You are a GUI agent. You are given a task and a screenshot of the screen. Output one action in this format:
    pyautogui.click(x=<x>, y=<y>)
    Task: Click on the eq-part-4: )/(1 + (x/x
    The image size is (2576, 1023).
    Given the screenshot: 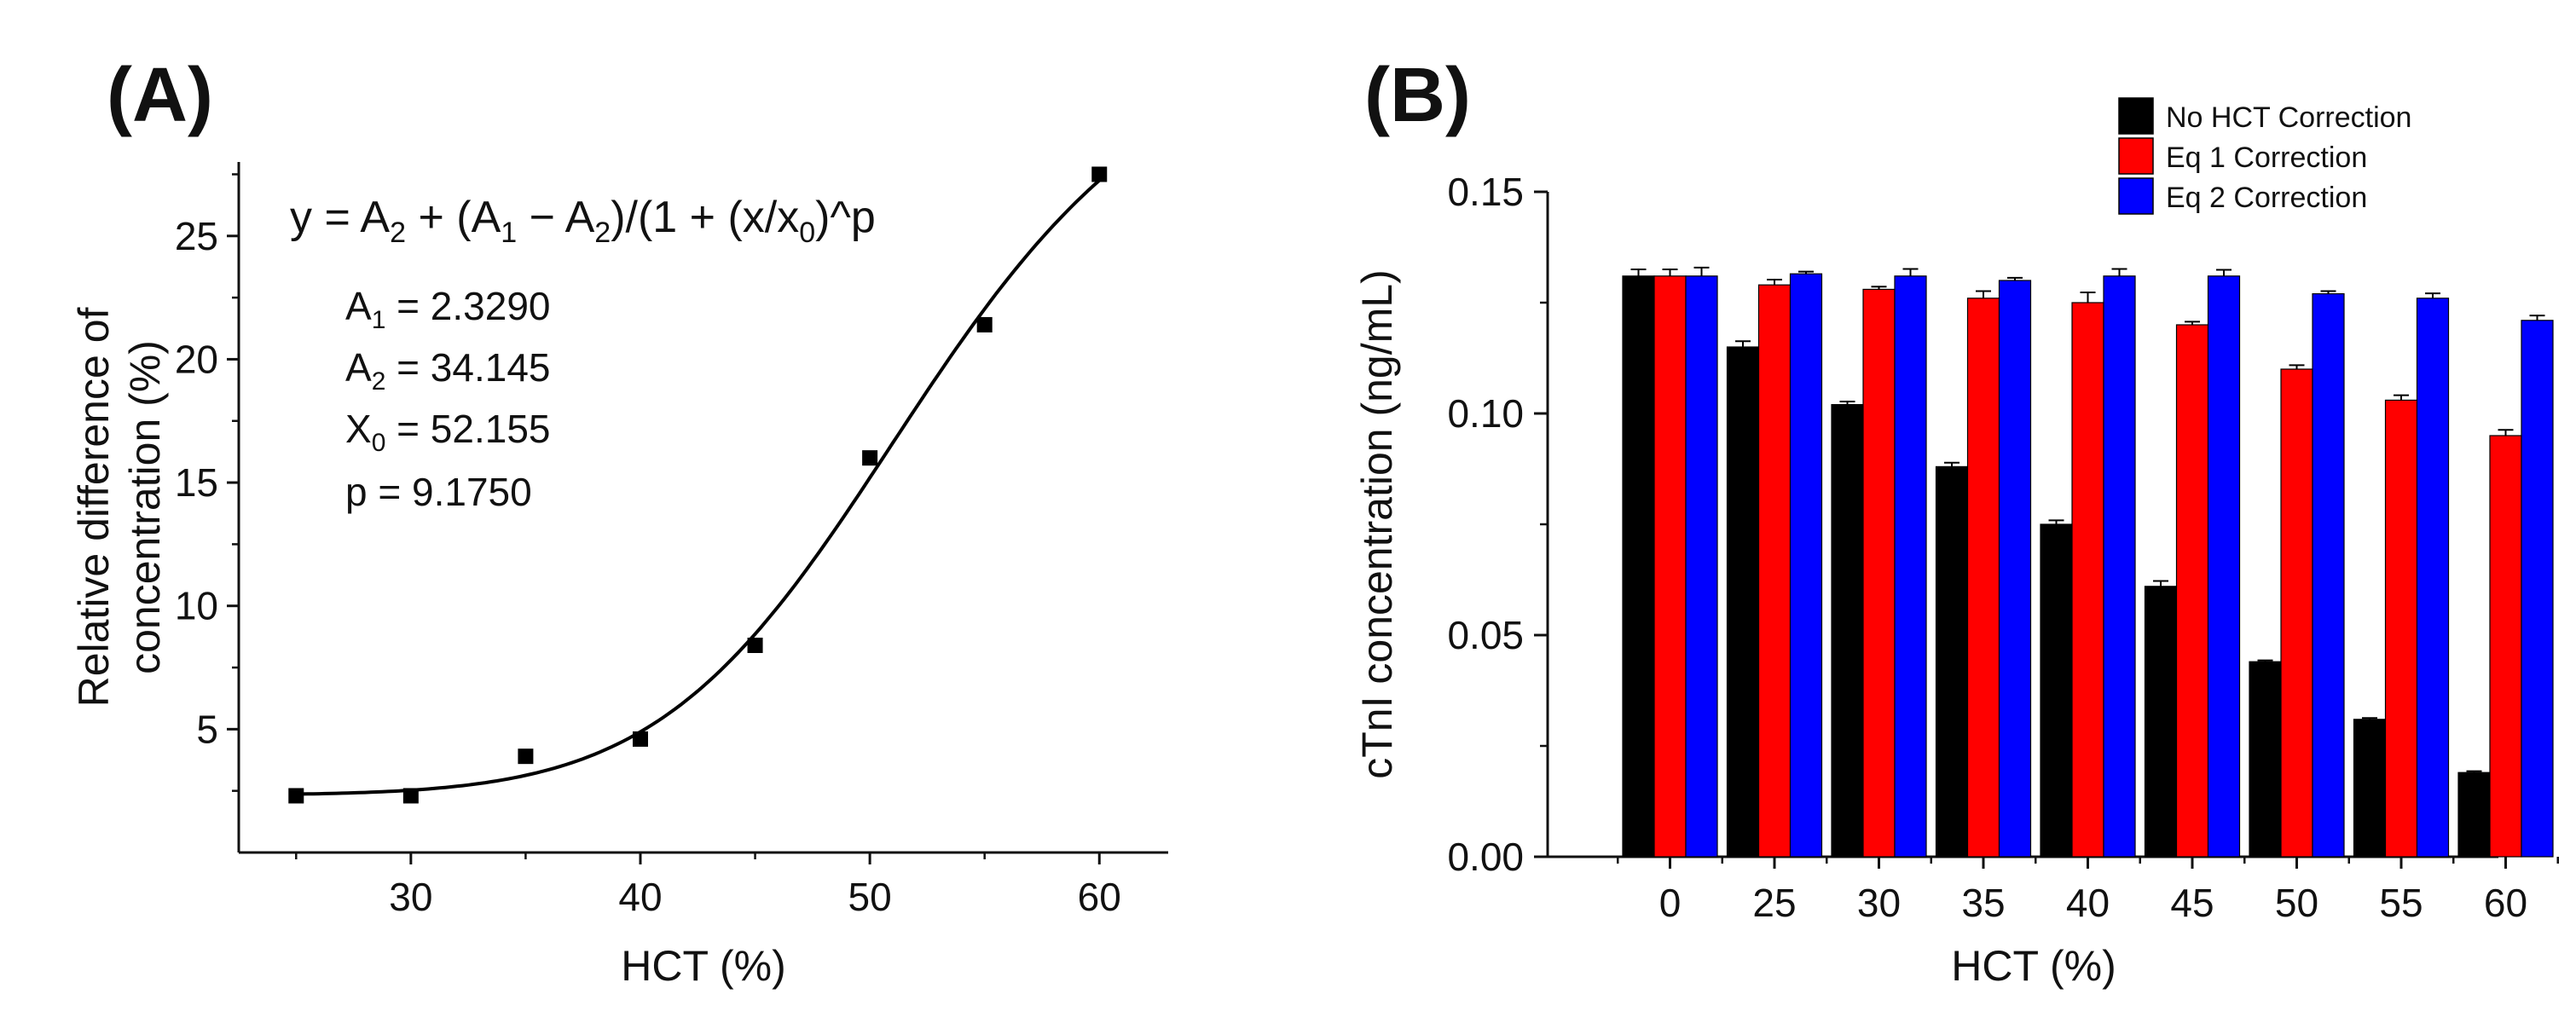 What is the action you would take?
    pyautogui.click(x=705, y=218)
    